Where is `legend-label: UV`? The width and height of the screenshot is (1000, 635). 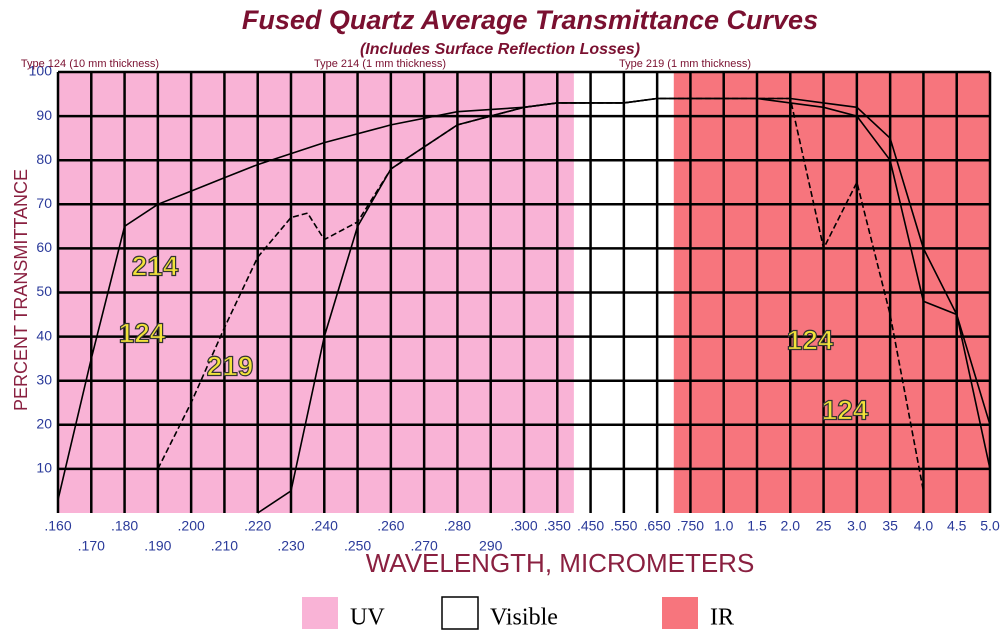
legend-label: UV is located at coordinates (367, 618).